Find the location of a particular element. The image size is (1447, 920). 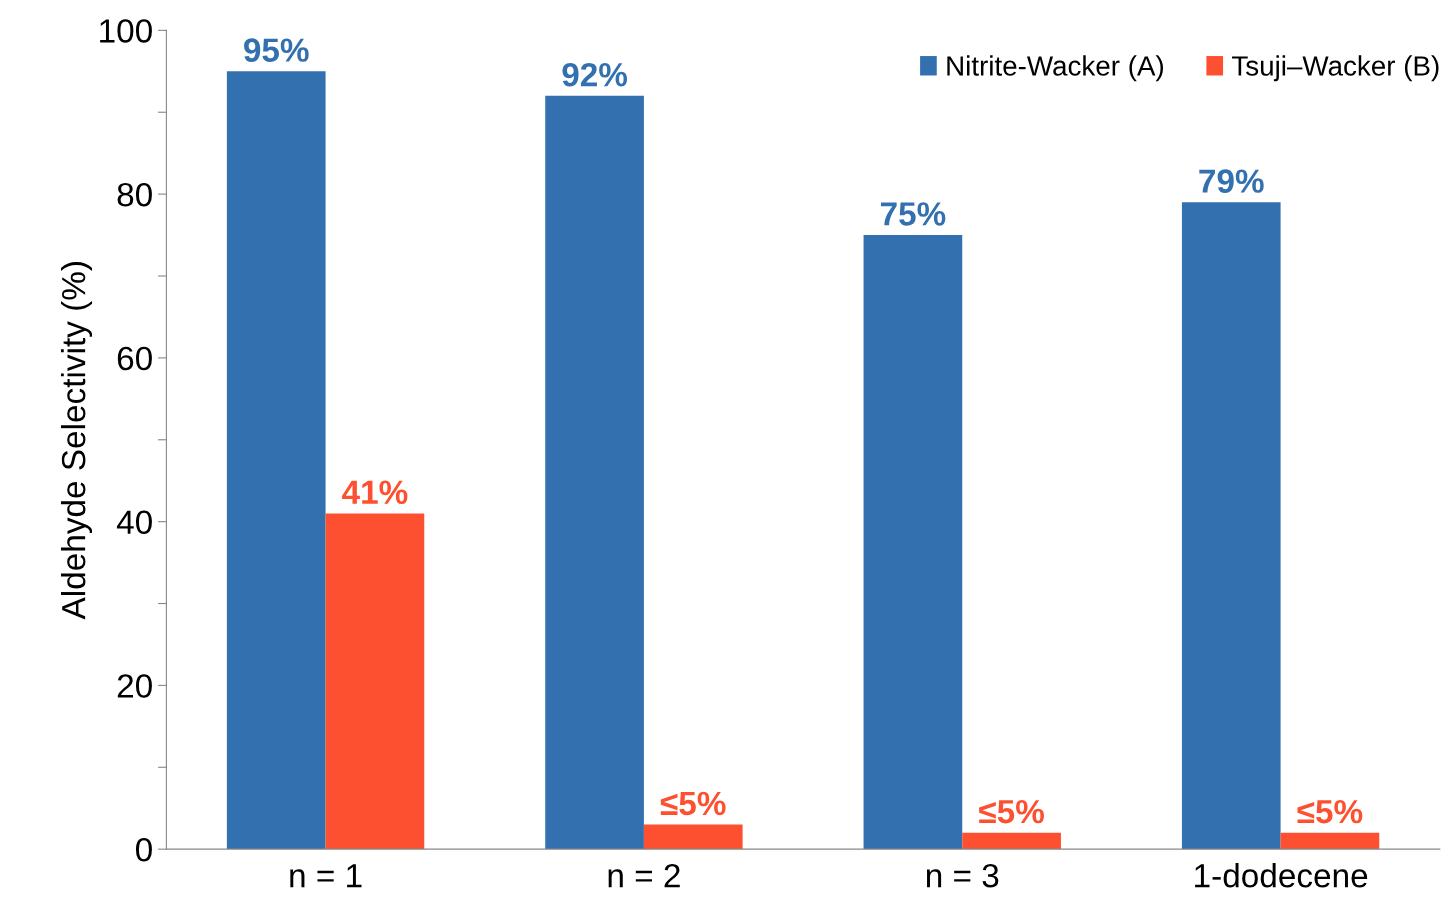

y-tick-label: 100 is located at coordinates (126, 31).